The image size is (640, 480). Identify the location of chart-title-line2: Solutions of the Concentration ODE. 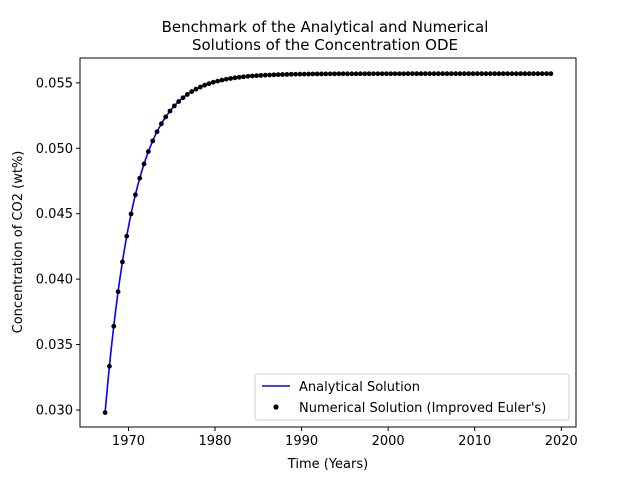
(325, 45).